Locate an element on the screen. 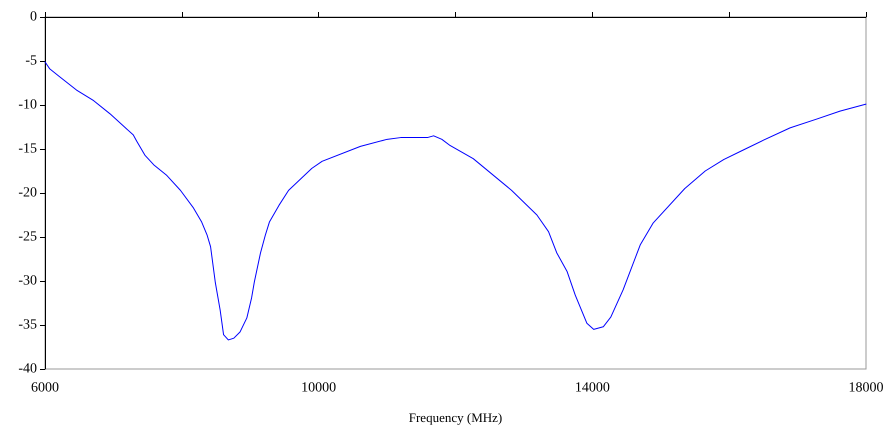 The image size is (889, 437). y-tick-label: -25 is located at coordinates (27, 237).